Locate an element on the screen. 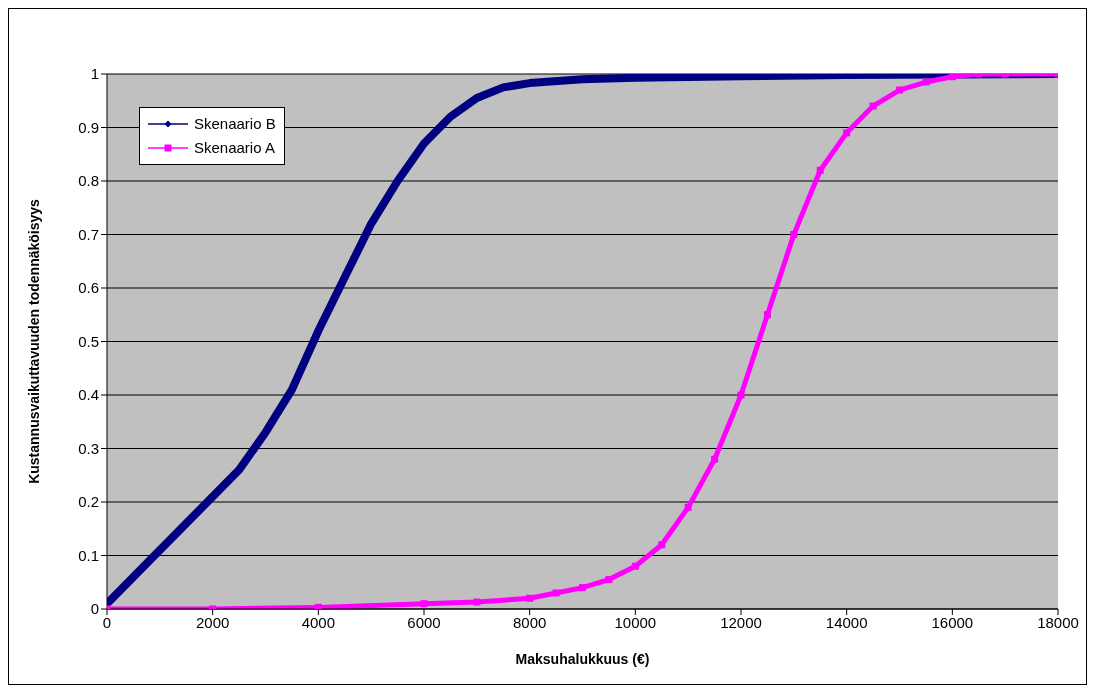 This screenshot has width=1095, height=693. x-tick-label: 4000 is located at coordinates (318, 622).